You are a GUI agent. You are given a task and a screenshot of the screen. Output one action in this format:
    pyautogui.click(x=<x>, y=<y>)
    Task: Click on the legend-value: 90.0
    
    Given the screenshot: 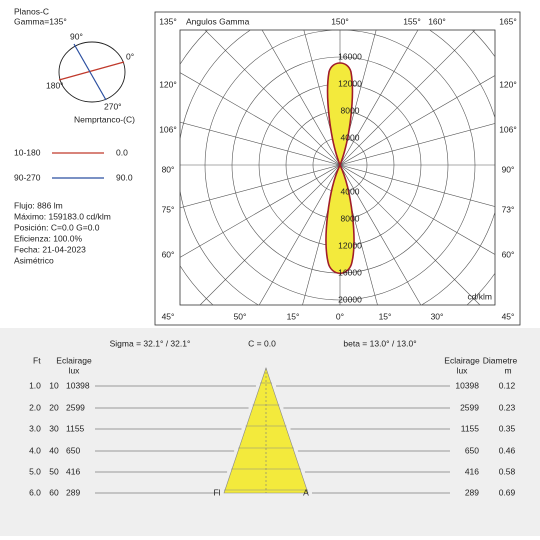 What is the action you would take?
    pyautogui.click(x=124, y=177)
    